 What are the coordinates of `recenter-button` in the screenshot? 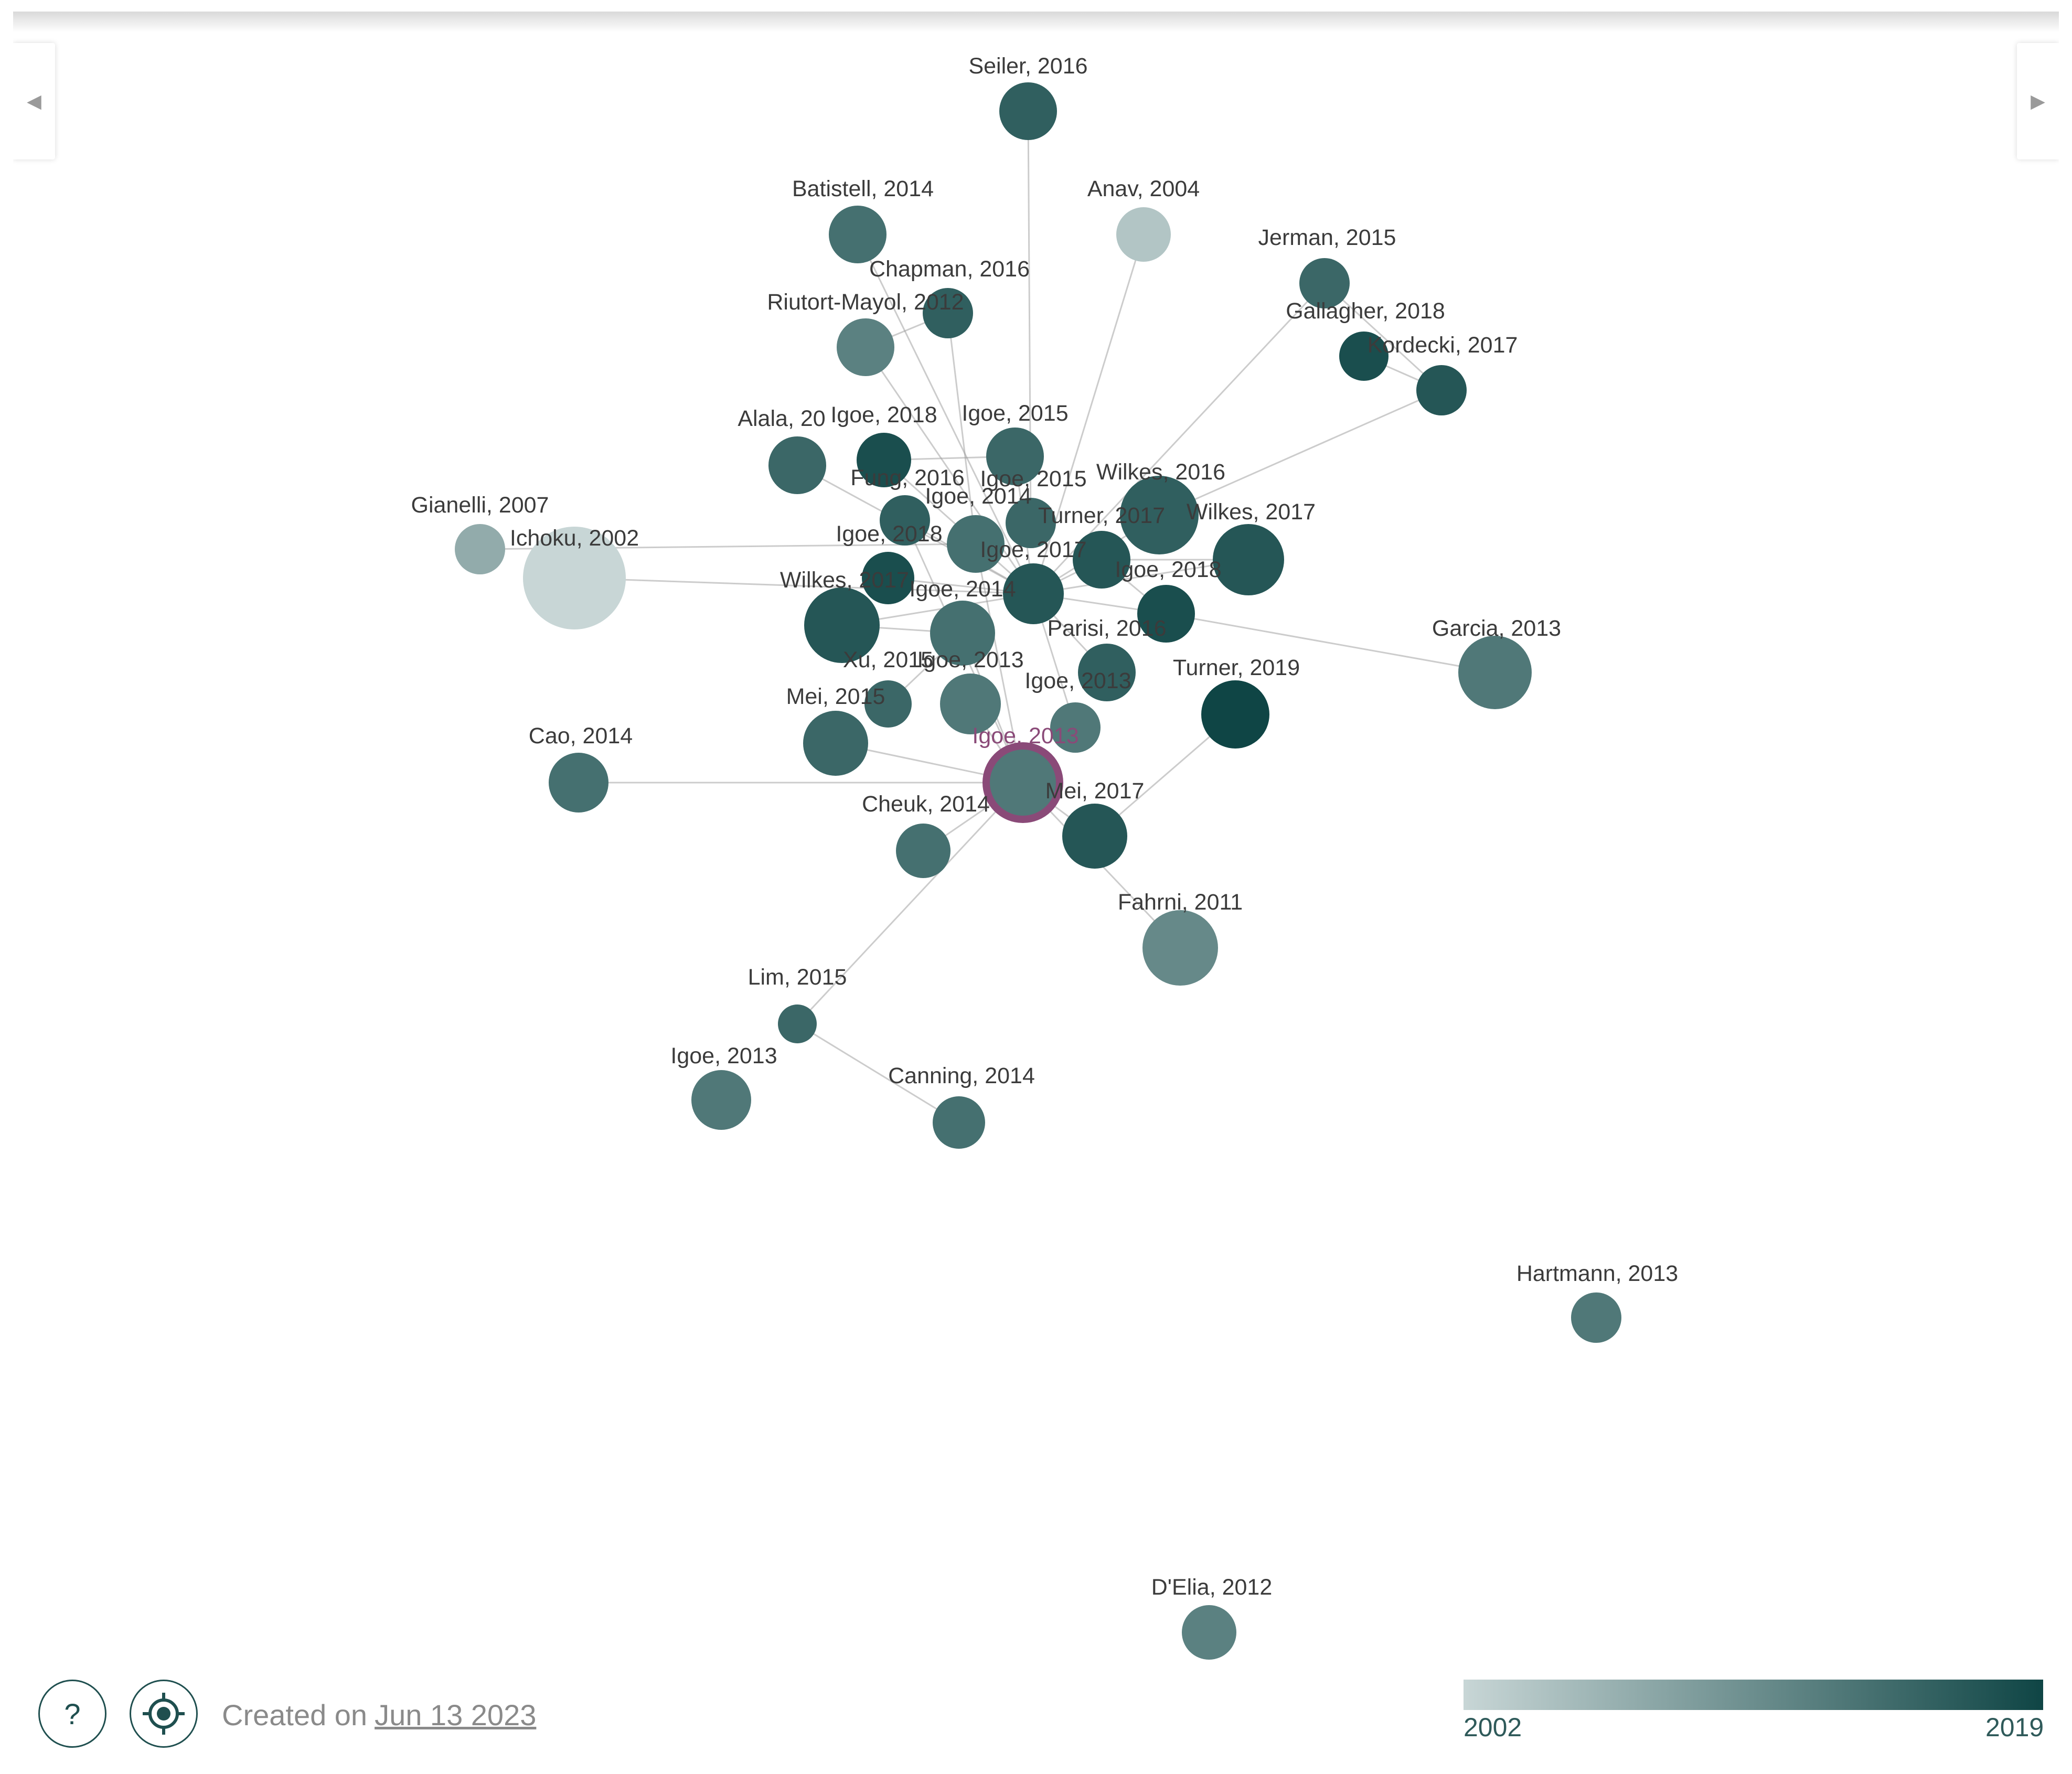 It's located at (164, 1714).